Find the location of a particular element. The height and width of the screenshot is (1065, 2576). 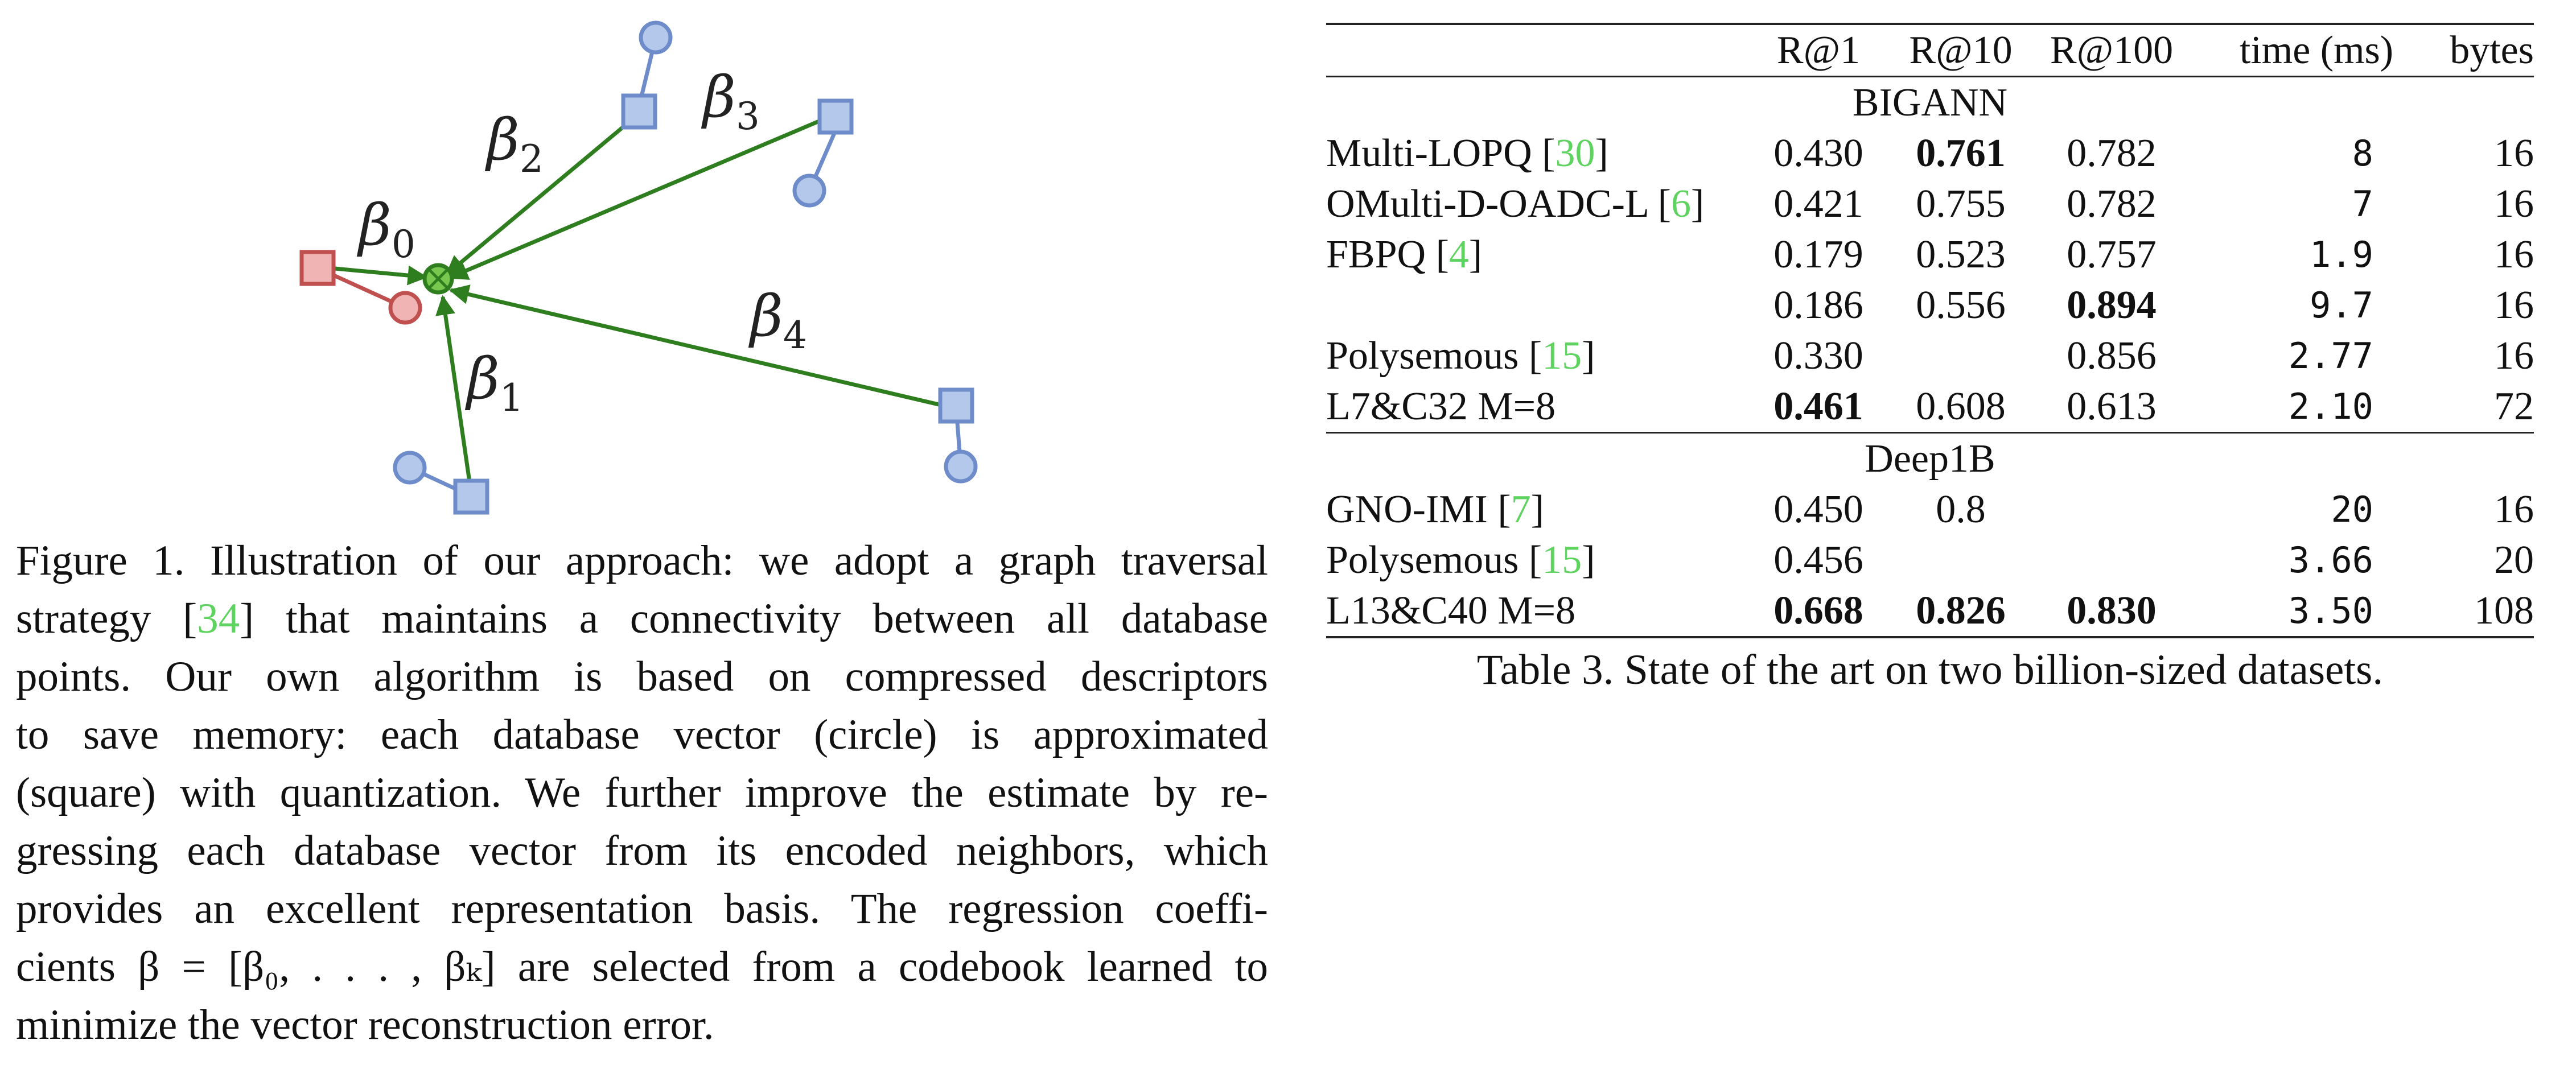

header-time: time (ms) is located at coordinates (2316, 50).